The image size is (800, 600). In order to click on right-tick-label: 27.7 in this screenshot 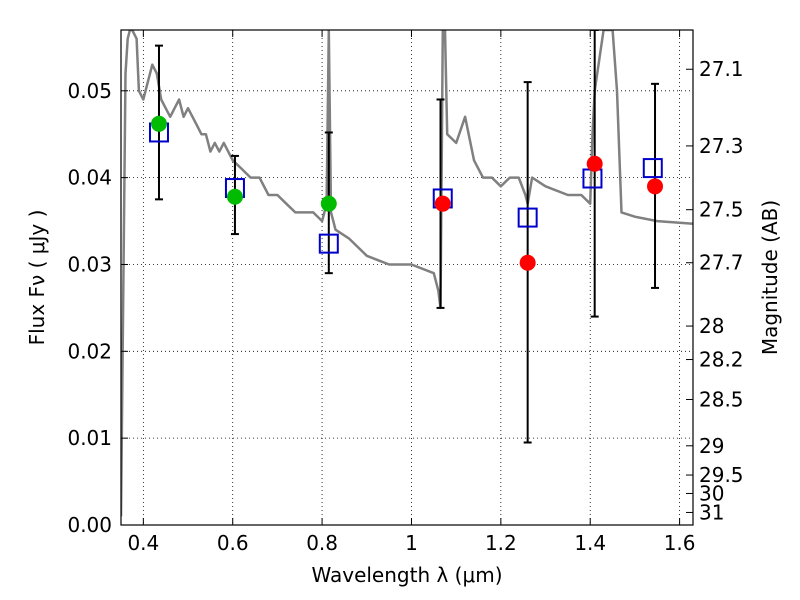, I will do `click(721, 263)`.